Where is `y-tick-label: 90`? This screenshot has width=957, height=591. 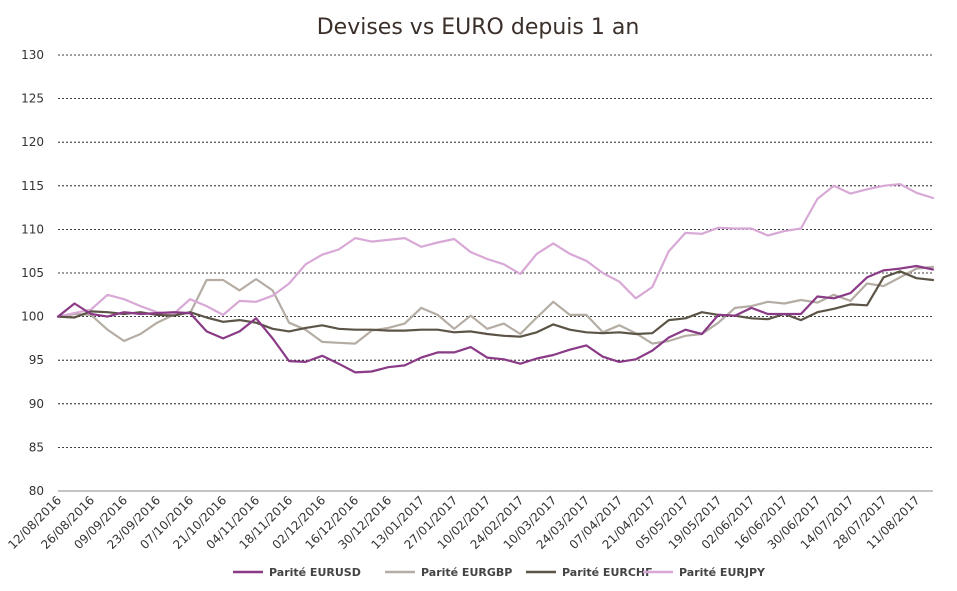
y-tick-label: 90 is located at coordinates (36, 404).